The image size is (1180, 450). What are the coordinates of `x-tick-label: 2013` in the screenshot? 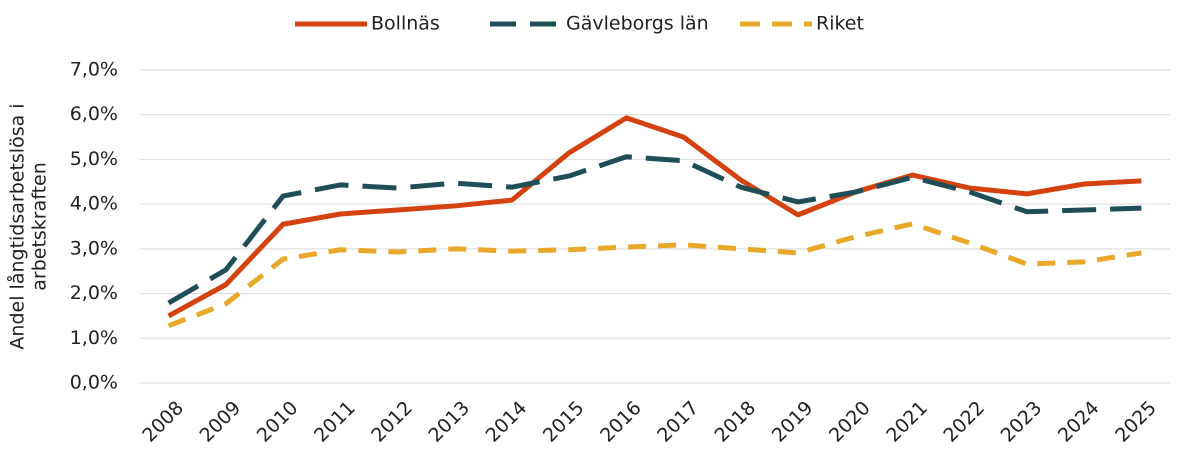 It's located at (449, 422).